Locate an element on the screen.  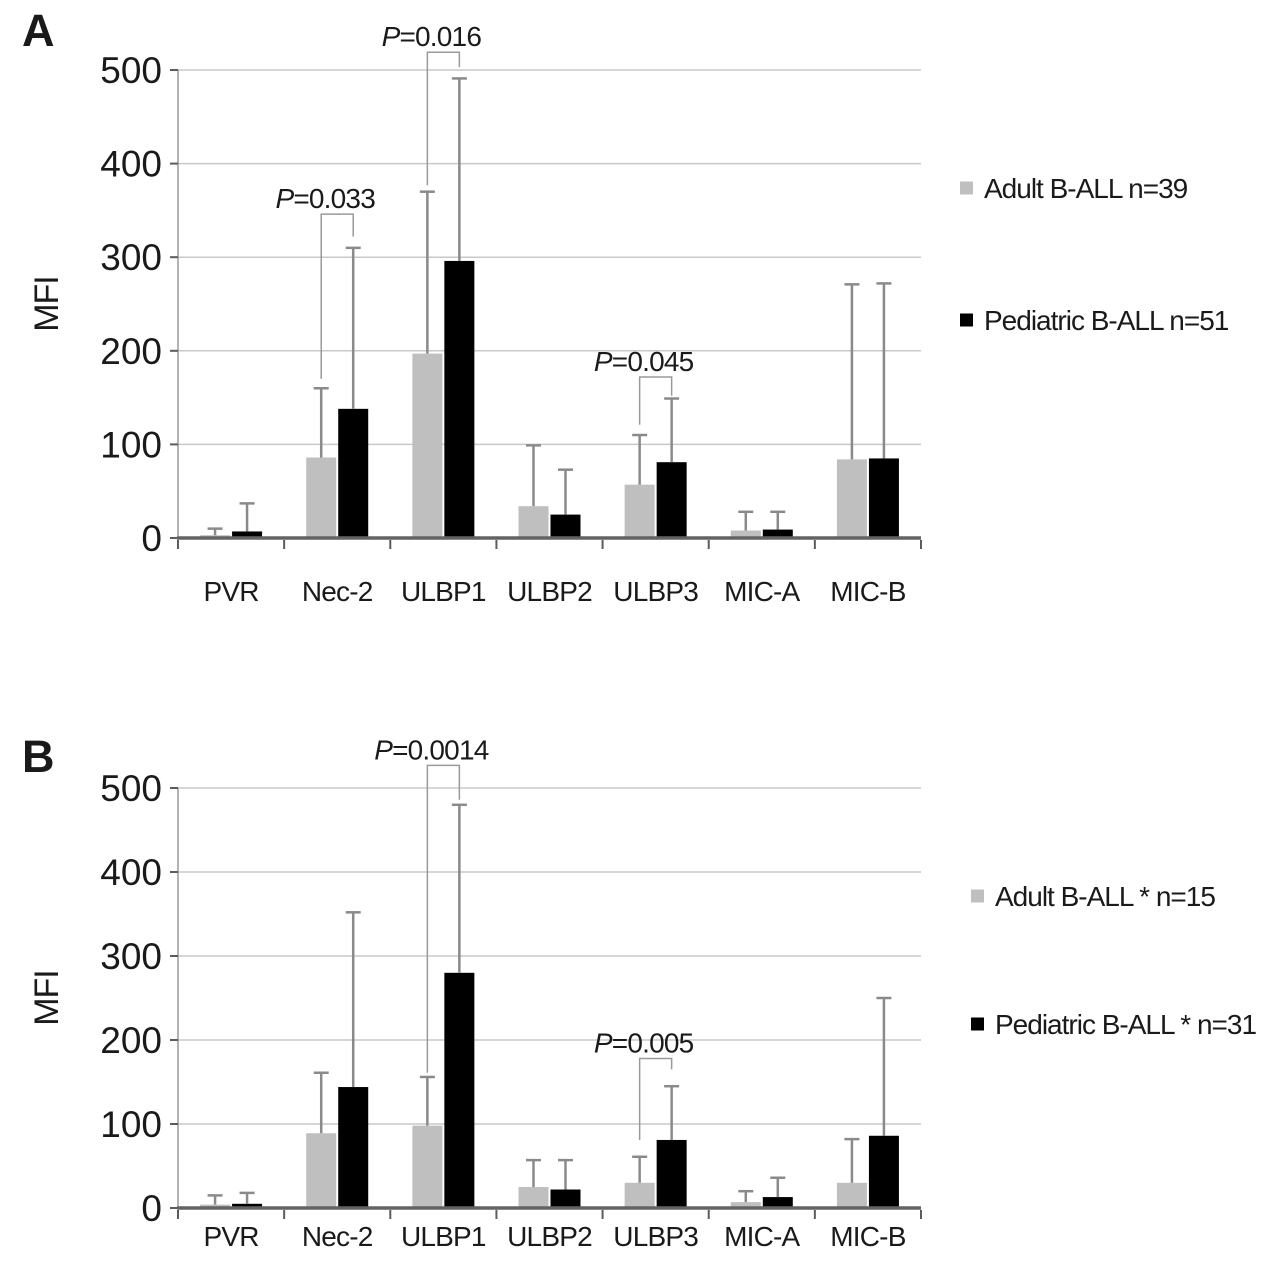
p-value-label-Nec-2: P=0.033 is located at coordinates (325, 198).